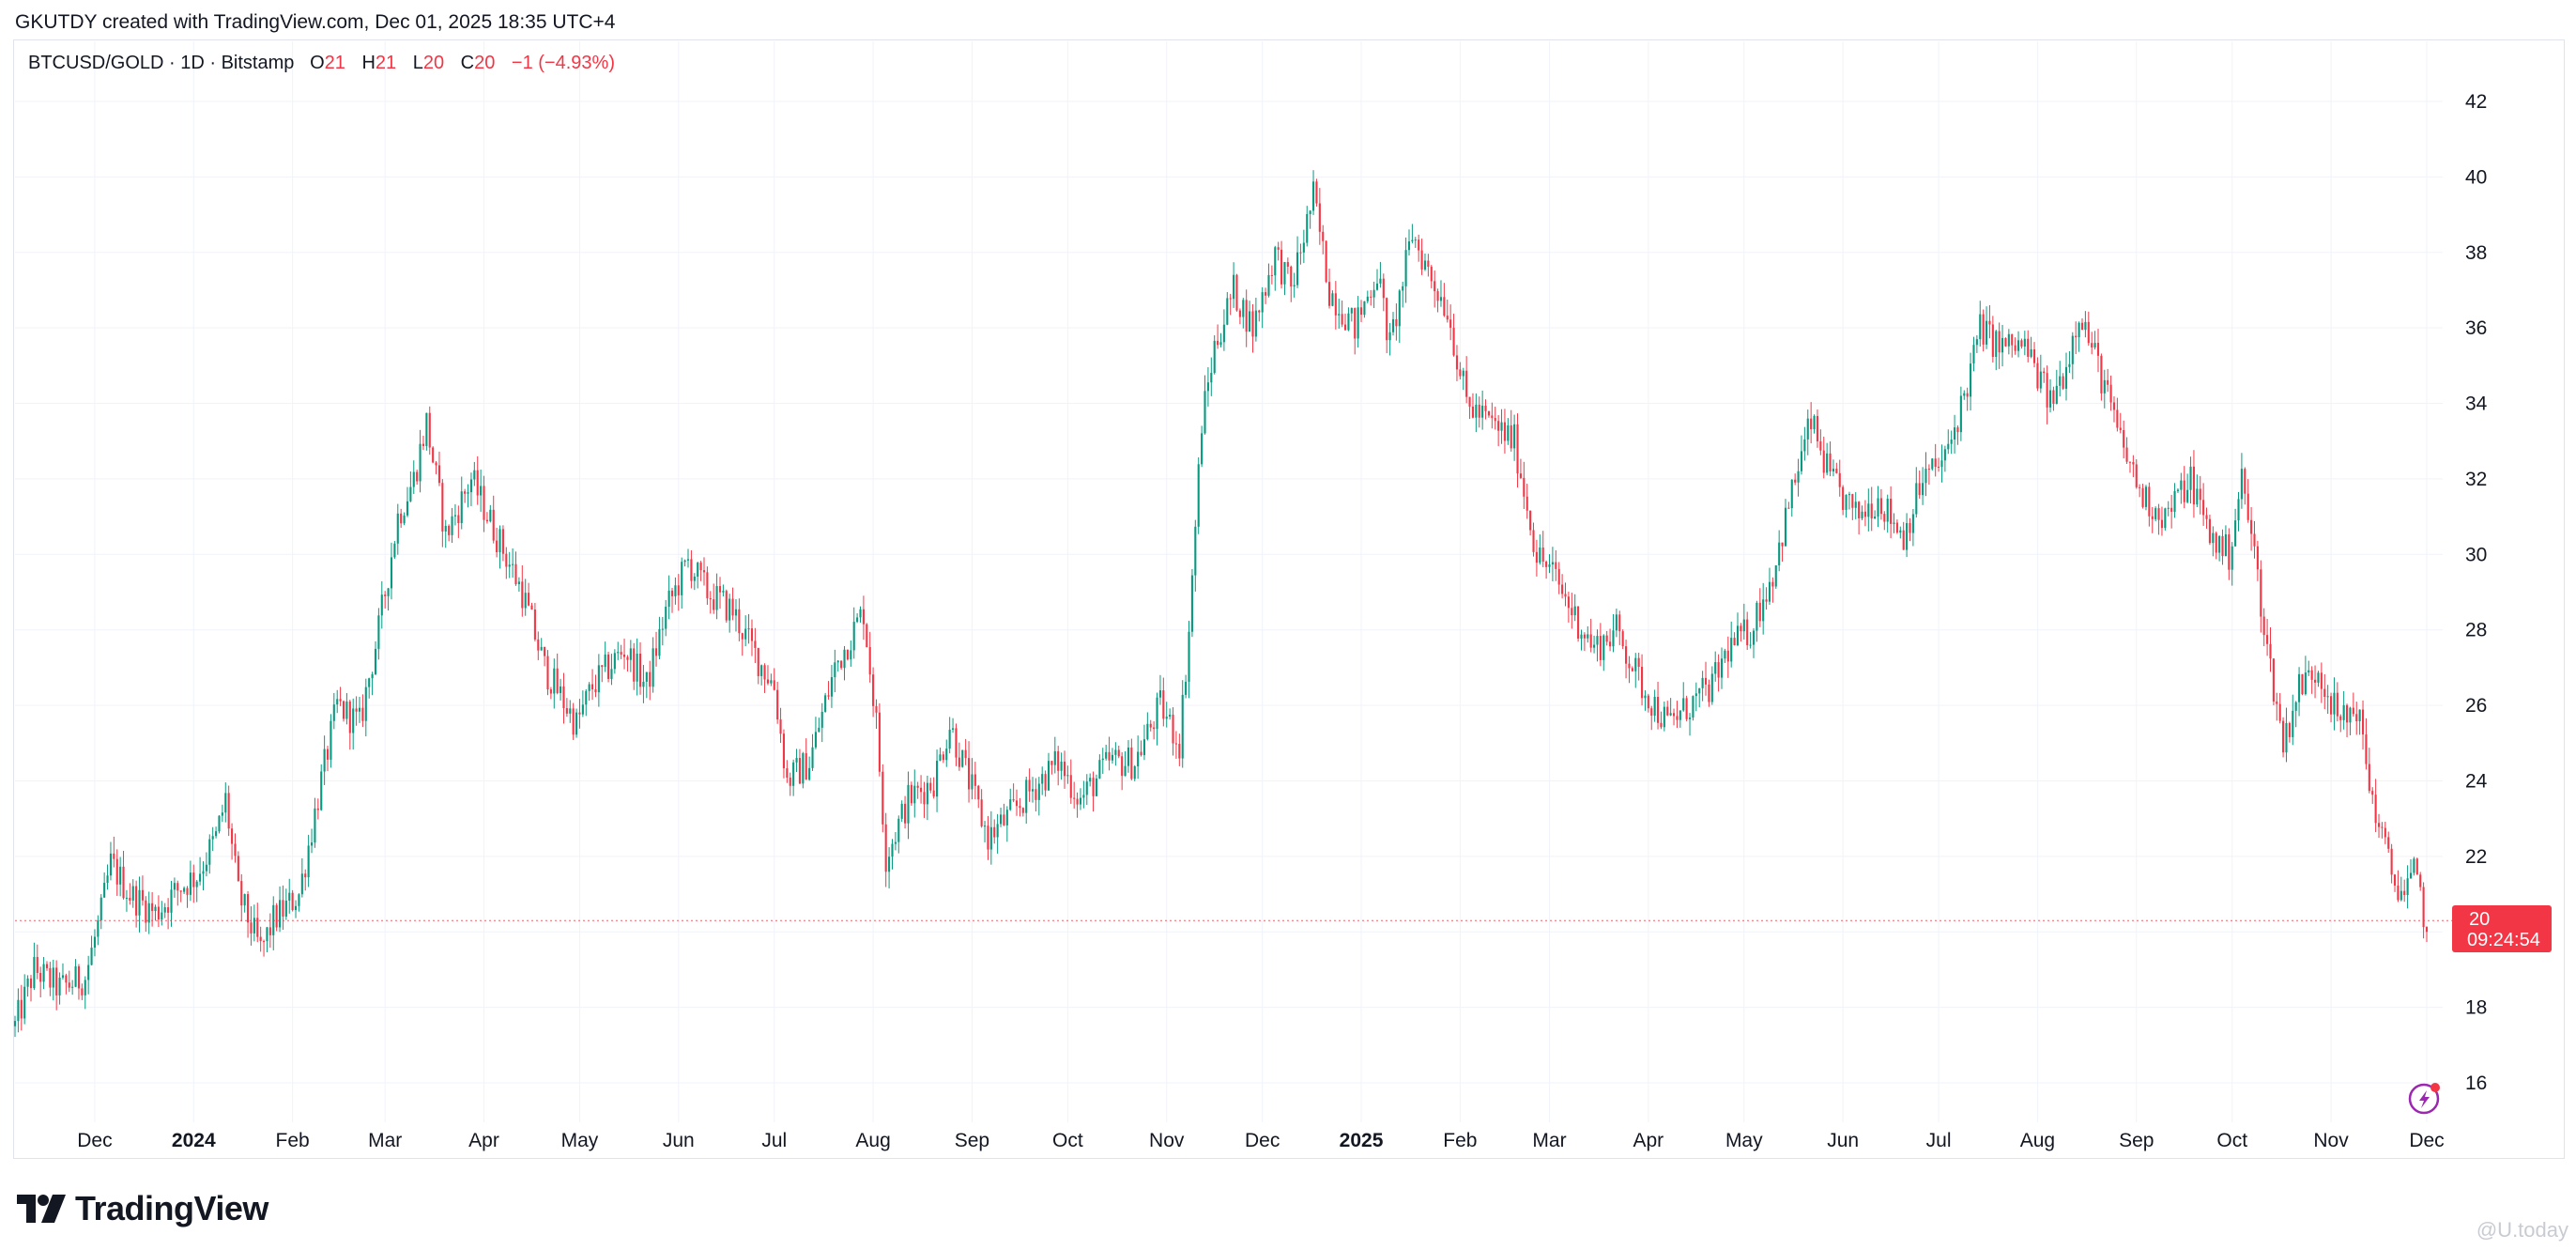 This screenshot has height=1250, width=2576. I want to click on x-tick-label: 2025, so click(1362, 1140).